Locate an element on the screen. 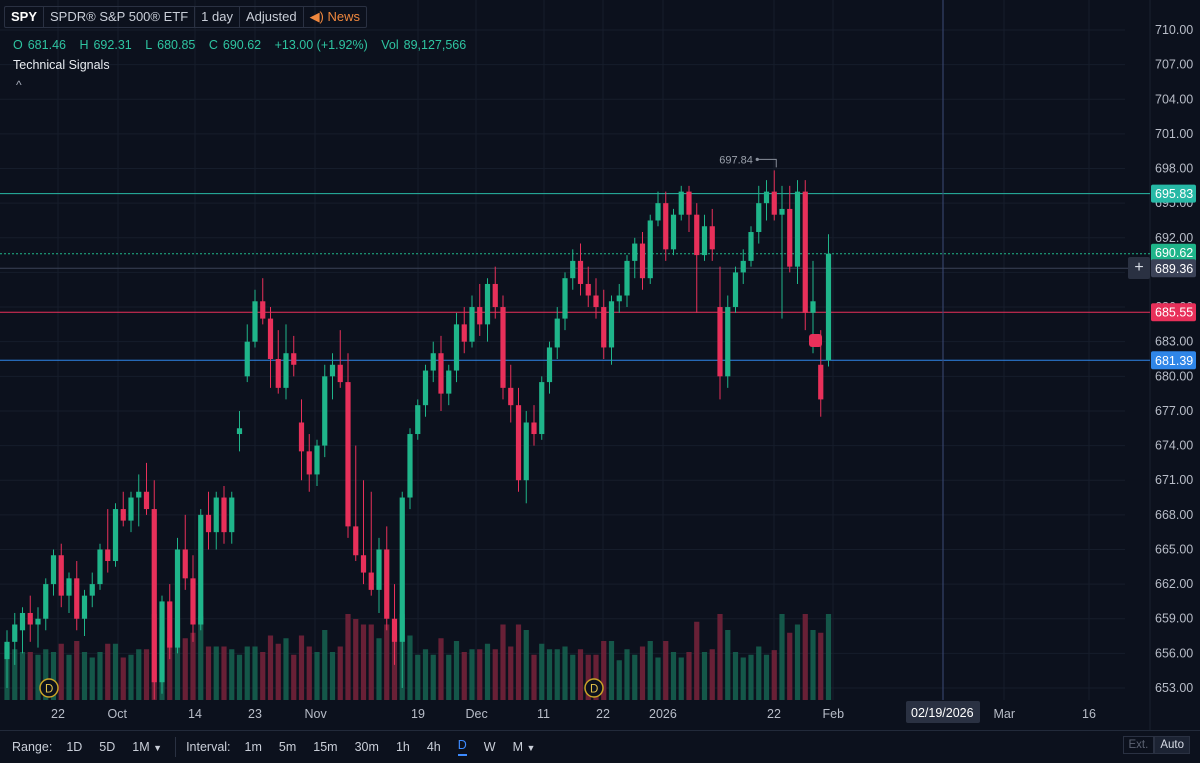 Image resolution: width=1200 pixels, height=763 pixels. interval-label: 1 day is located at coordinates (217, 17).